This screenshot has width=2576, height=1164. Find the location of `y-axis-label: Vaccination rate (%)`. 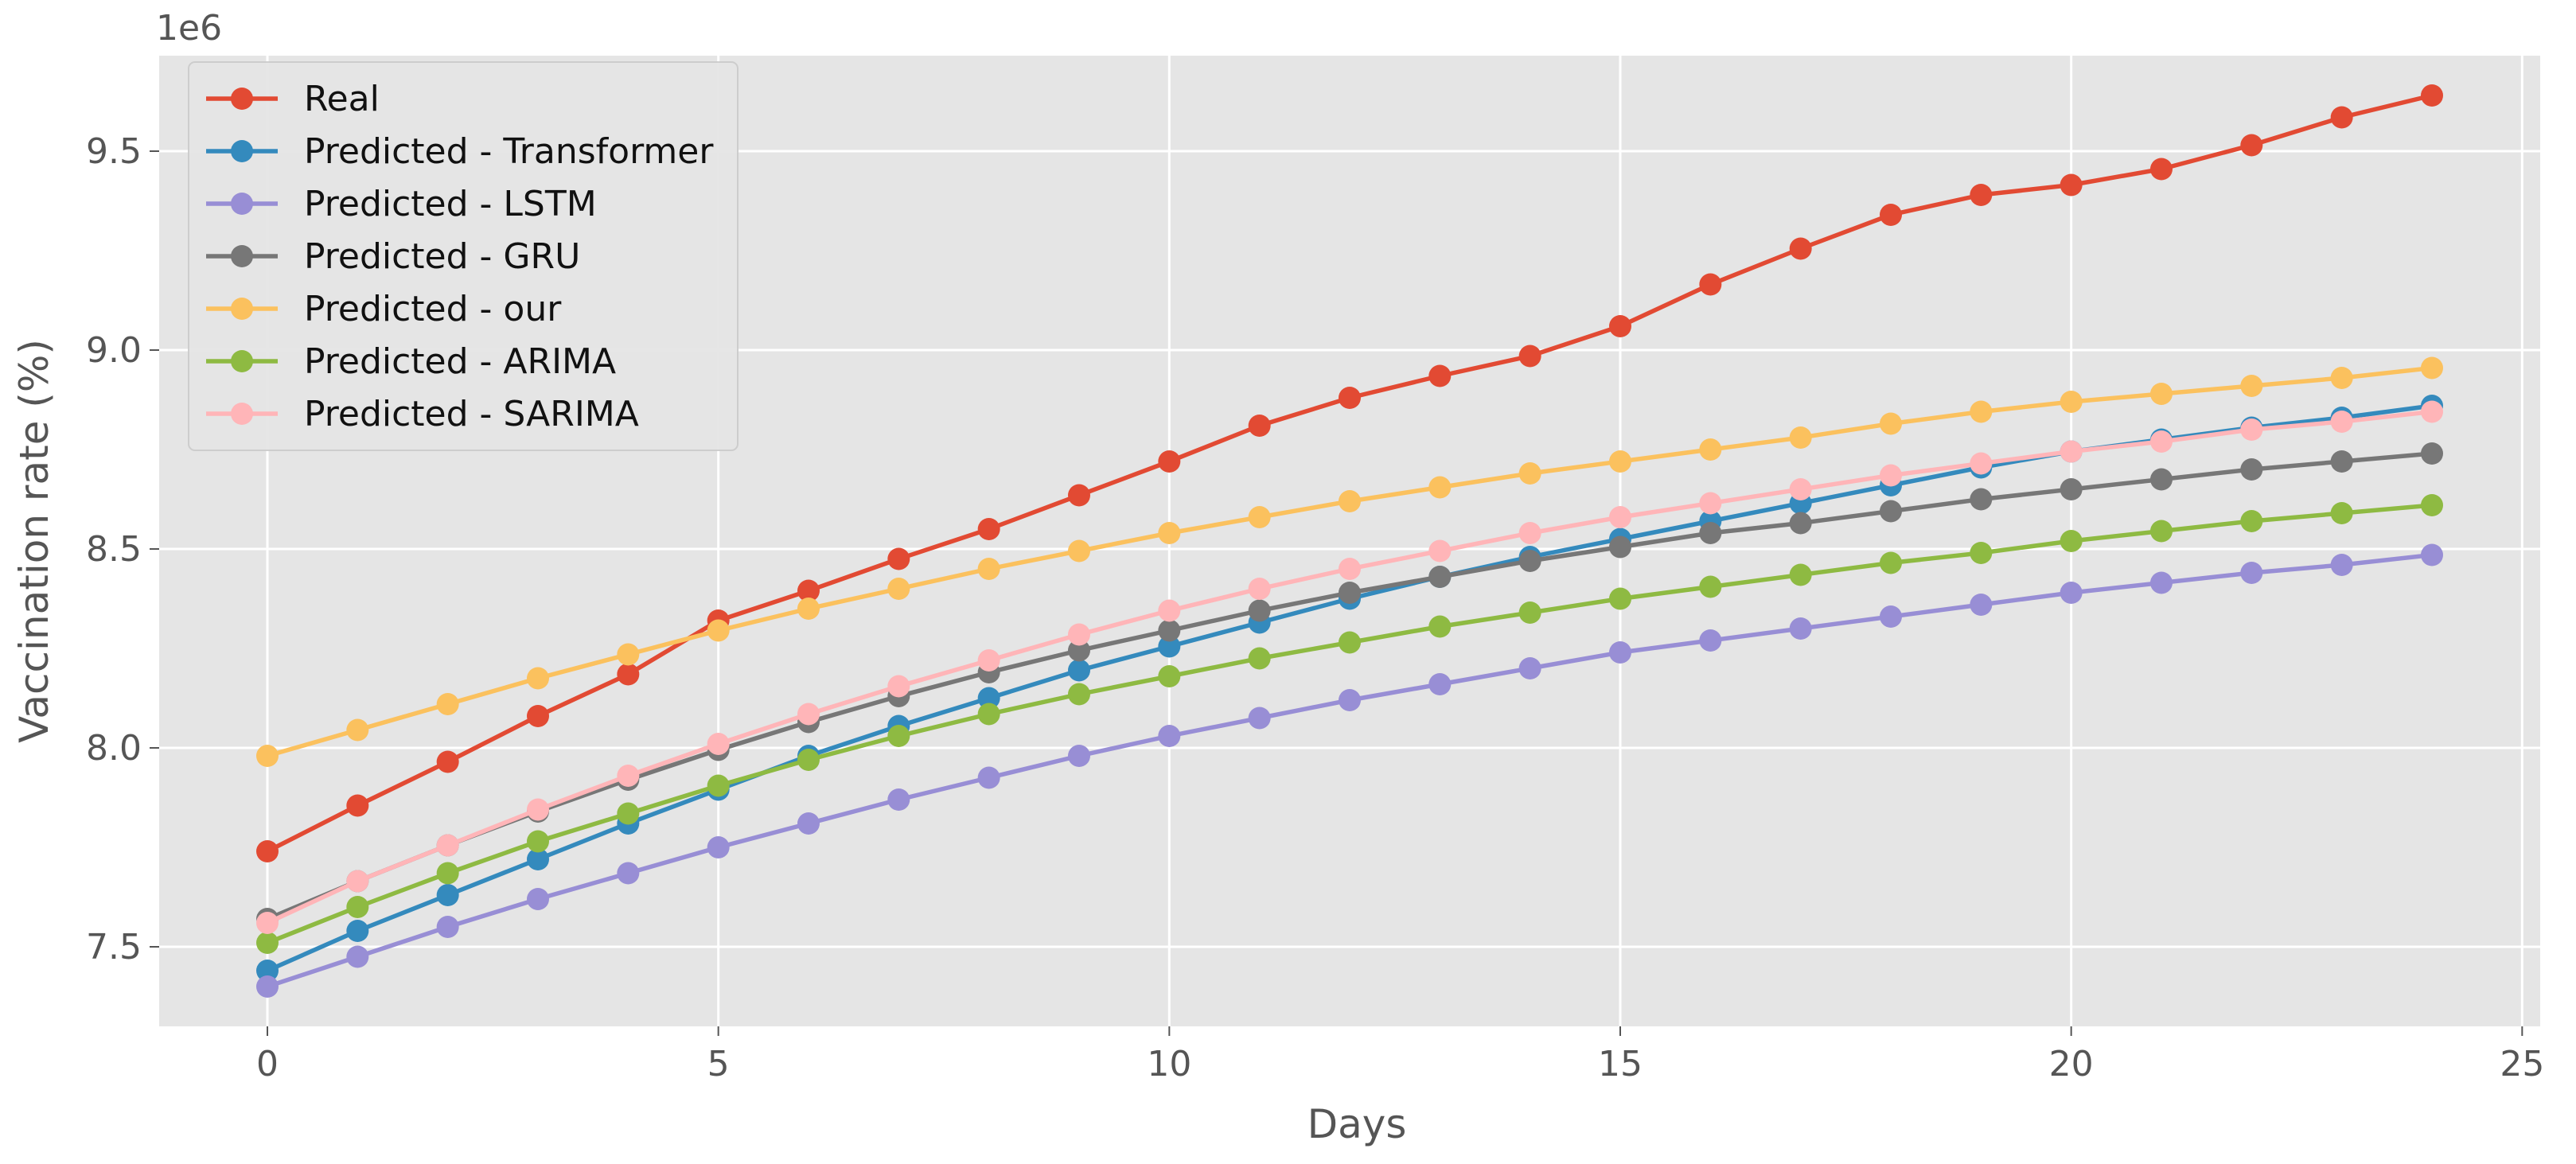

y-axis-label: Vaccination rate (%) is located at coordinates (34, 541).